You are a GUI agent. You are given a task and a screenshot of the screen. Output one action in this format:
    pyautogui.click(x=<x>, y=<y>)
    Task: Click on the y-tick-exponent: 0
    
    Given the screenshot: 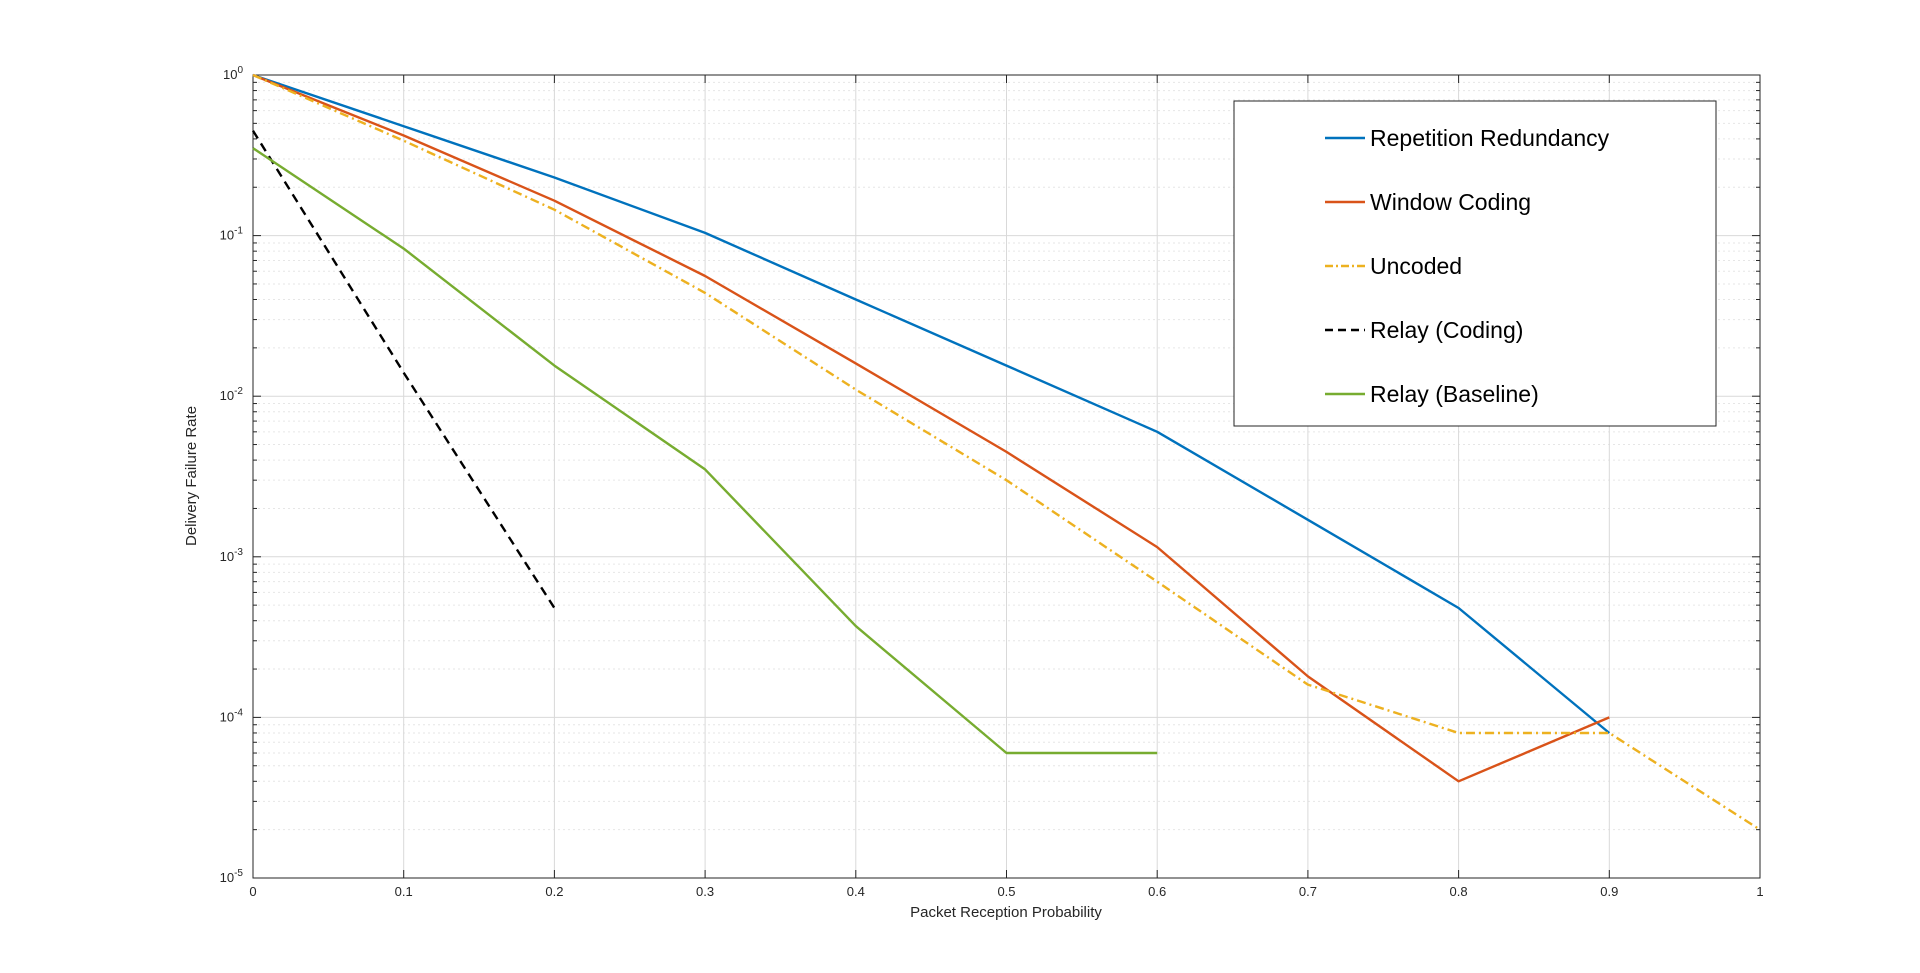 What is the action you would take?
    pyautogui.click(x=240, y=70)
    